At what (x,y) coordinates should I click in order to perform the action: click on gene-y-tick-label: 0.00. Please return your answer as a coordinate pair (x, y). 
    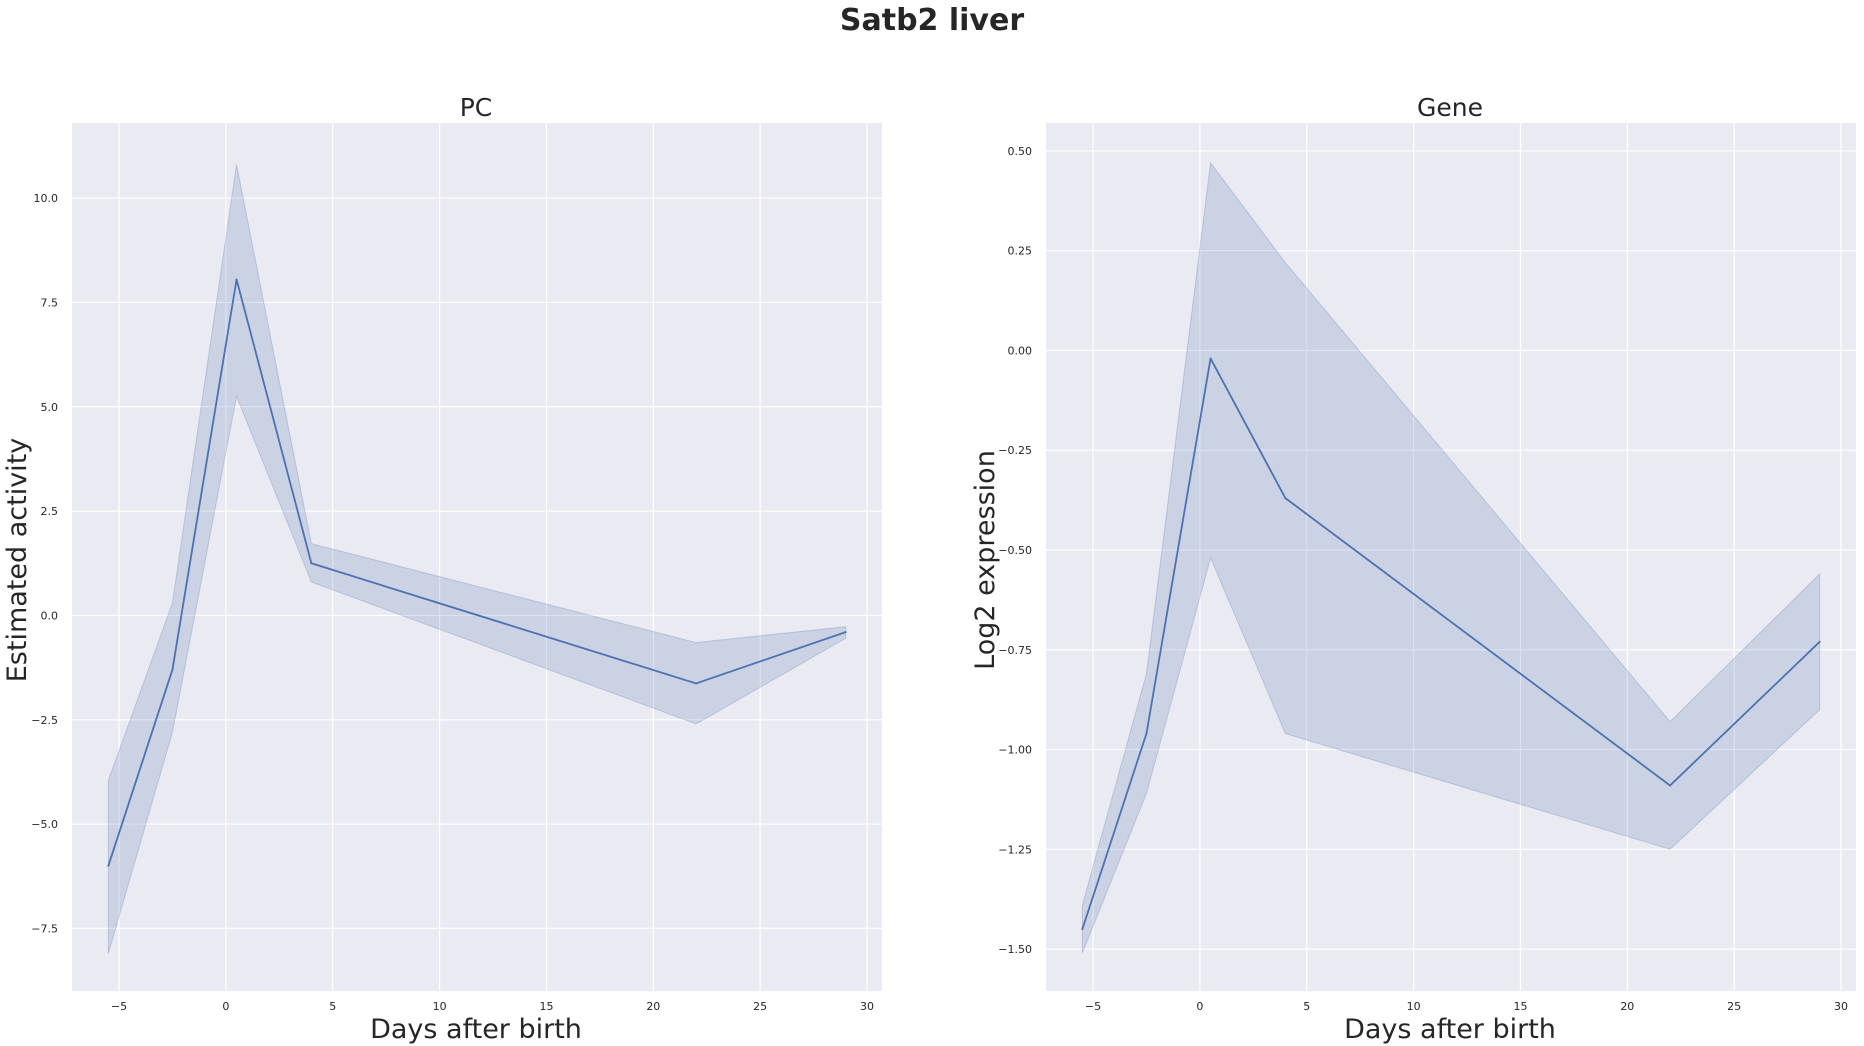
    Looking at the image, I should click on (1020, 350).